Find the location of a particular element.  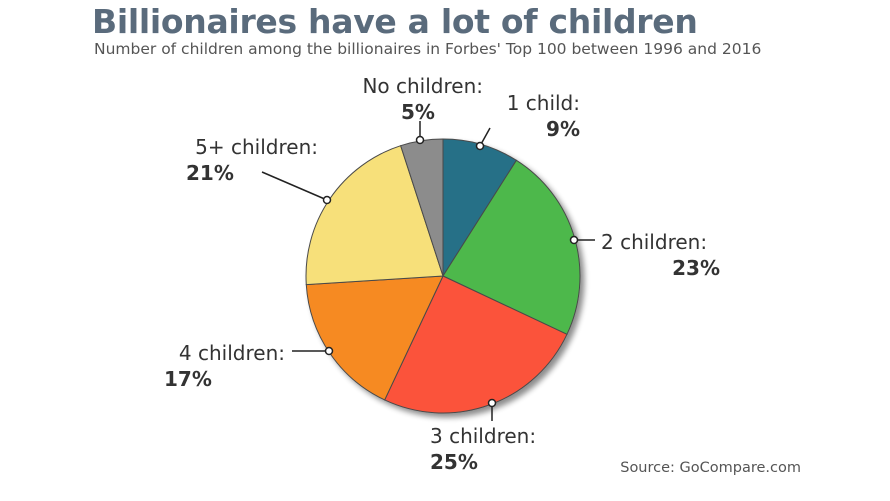

slice-value-label: 17% is located at coordinates (188, 379).